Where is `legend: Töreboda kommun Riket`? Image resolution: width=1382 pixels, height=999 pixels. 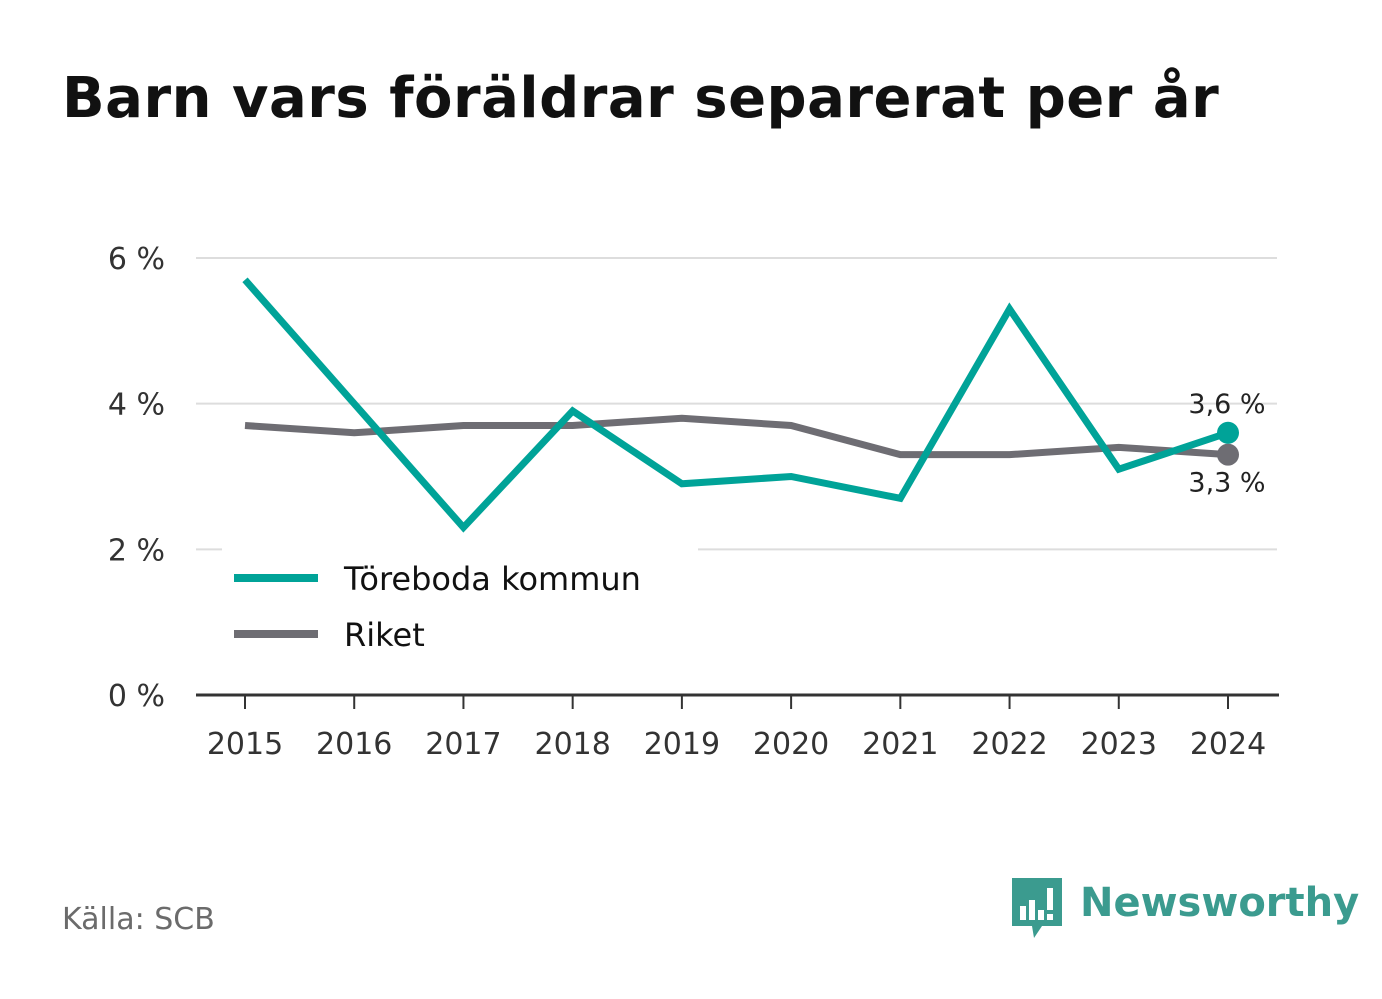
legend: Töreboda kommun Riket is located at coordinates (460, 608).